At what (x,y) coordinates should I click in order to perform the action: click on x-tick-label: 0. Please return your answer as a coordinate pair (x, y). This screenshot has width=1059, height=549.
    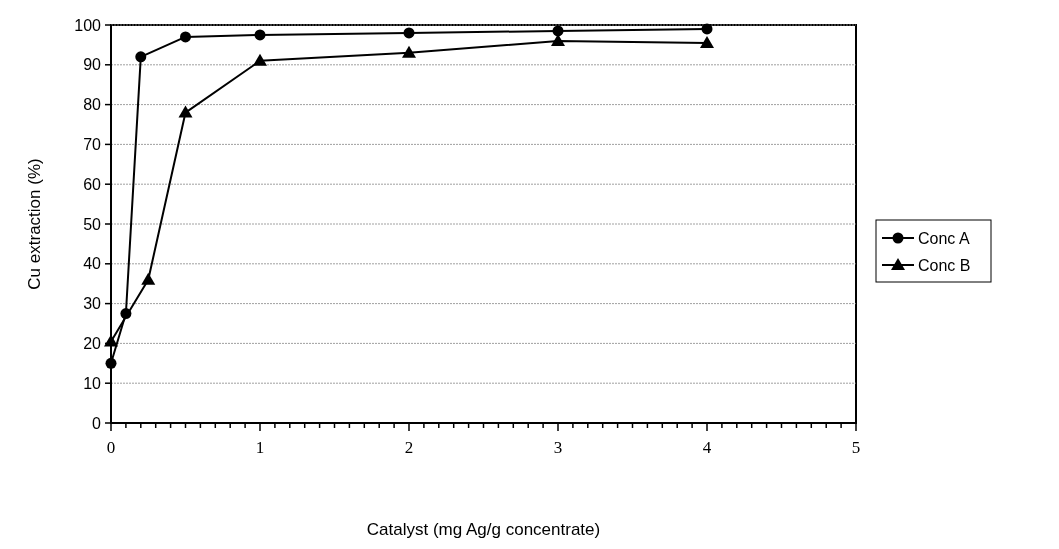
    Looking at the image, I should click on (111, 447).